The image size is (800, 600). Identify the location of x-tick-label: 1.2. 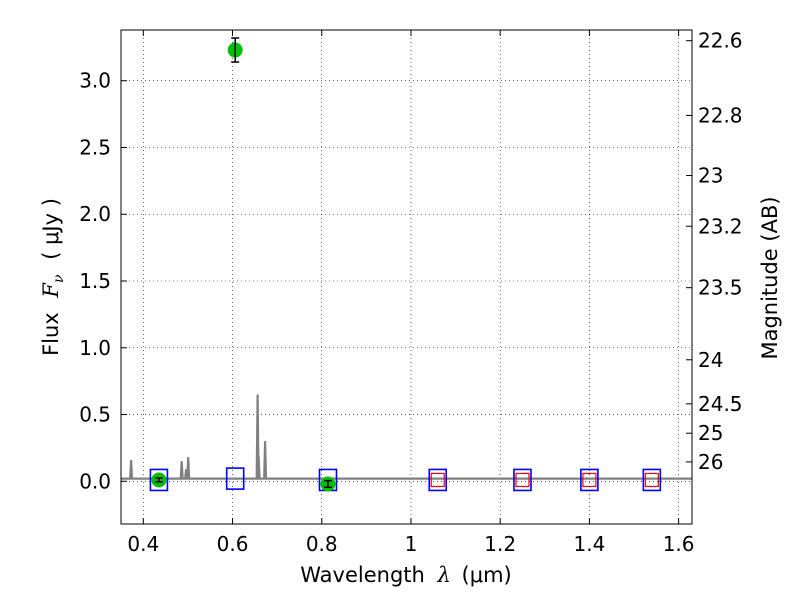
(500, 544).